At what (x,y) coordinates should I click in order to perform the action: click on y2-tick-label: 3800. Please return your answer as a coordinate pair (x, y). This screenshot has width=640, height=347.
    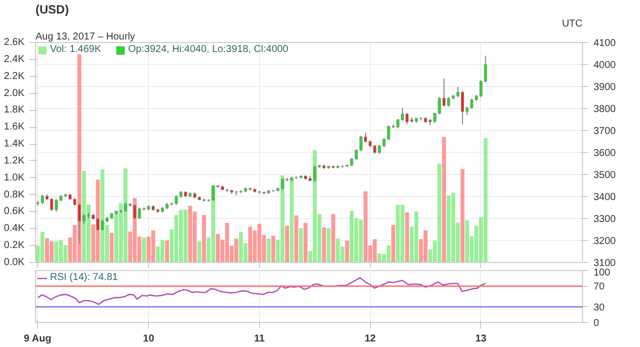
    Looking at the image, I should click on (605, 109).